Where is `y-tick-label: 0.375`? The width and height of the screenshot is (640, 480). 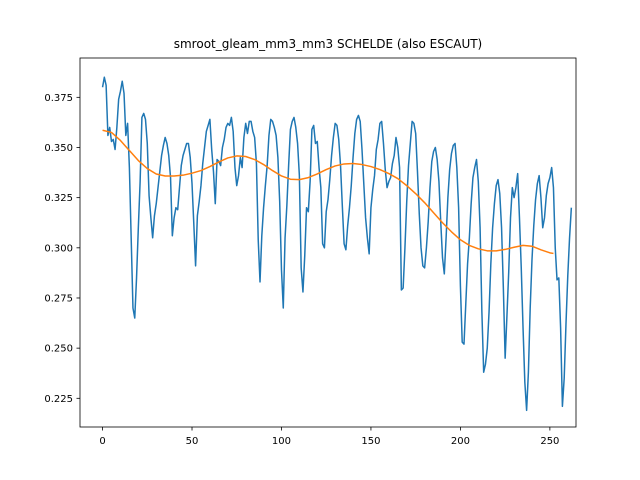 y-tick-label: 0.375 is located at coordinates (58, 98).